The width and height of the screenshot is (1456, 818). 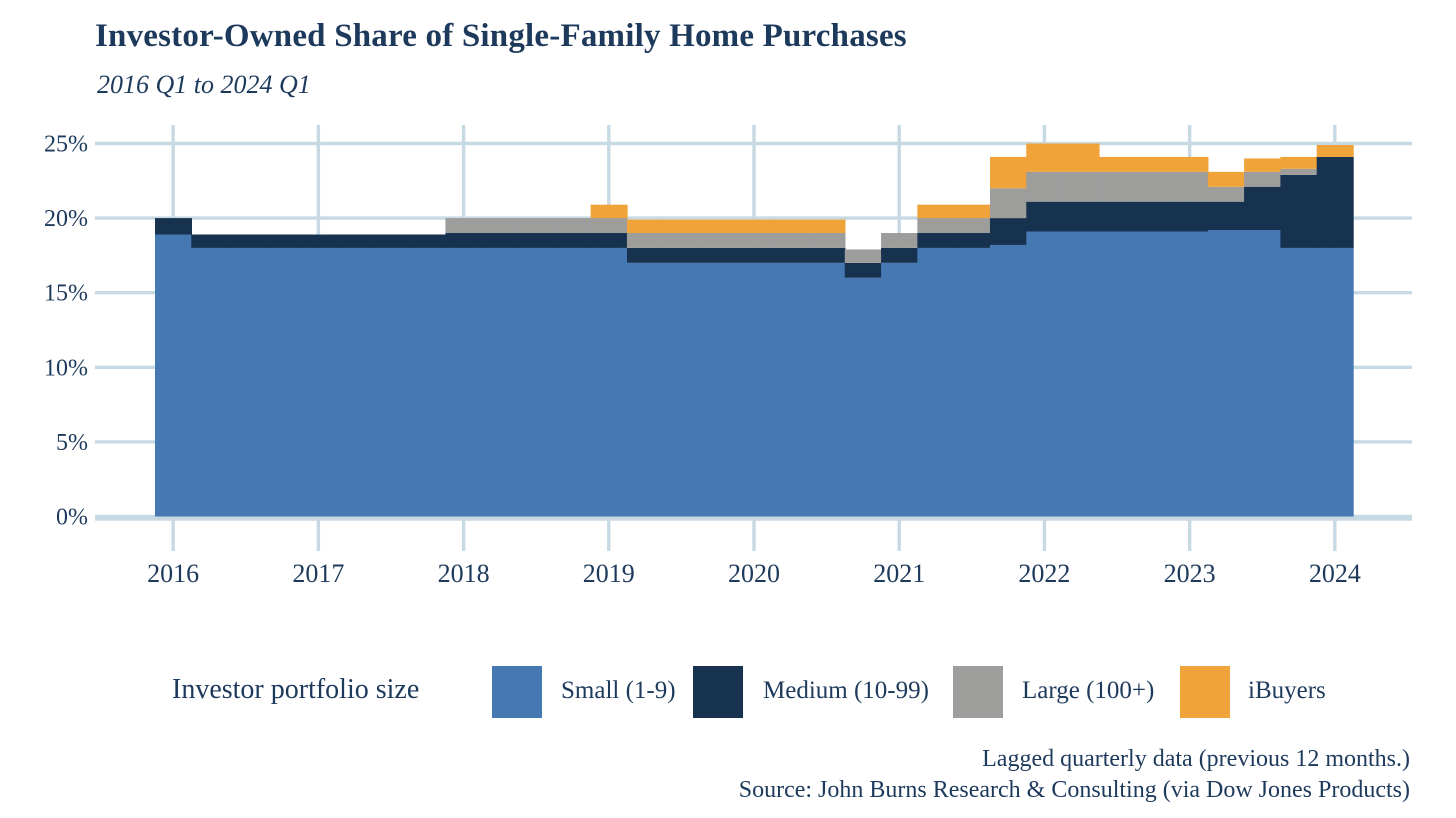 I want to click on x-axis-tick-label: 2024, so click(x=1335, y=573).